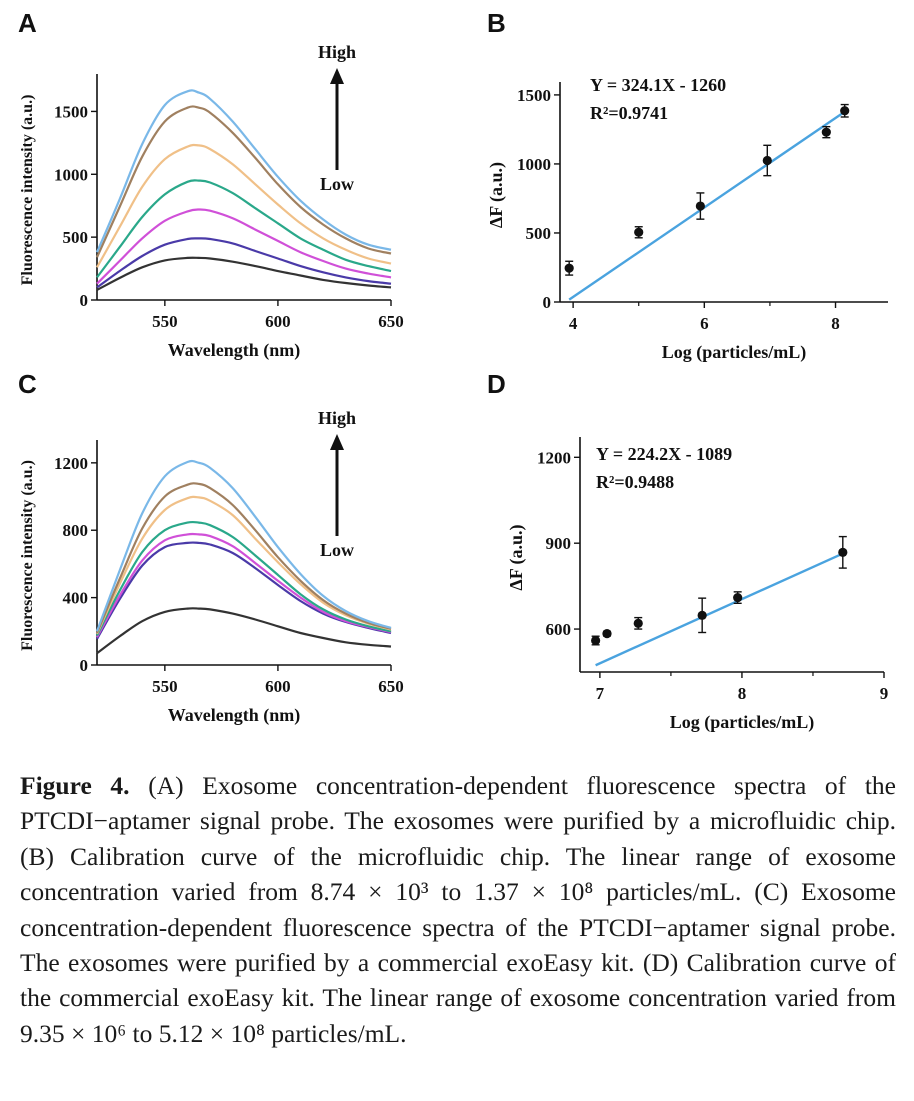 Image resolution: width=914 pixels, height=1101 pixels. I want to click on y-tick-label: 900, so click(559, 543).